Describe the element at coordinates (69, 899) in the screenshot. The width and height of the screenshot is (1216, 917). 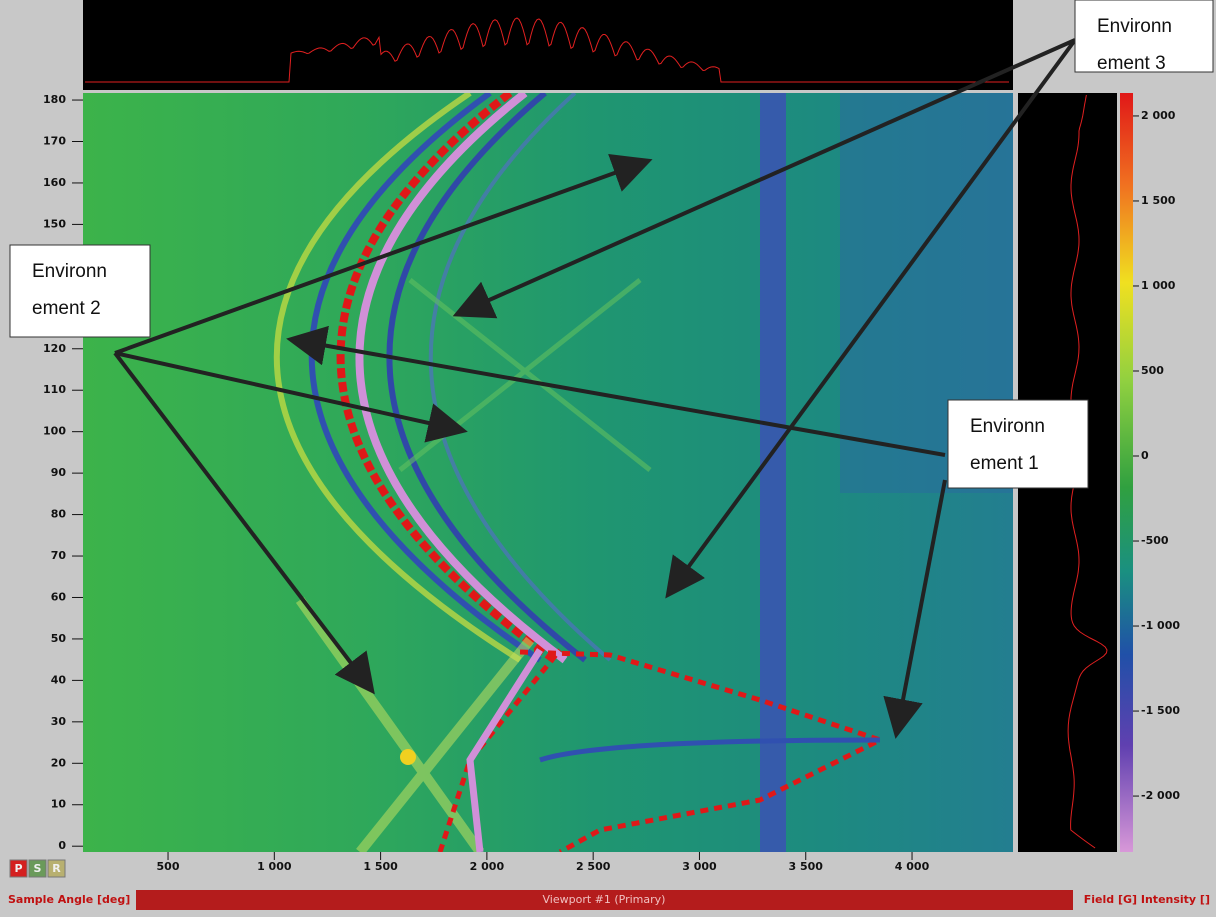
I see `status-left: Sample Angle [deg]` at that location.